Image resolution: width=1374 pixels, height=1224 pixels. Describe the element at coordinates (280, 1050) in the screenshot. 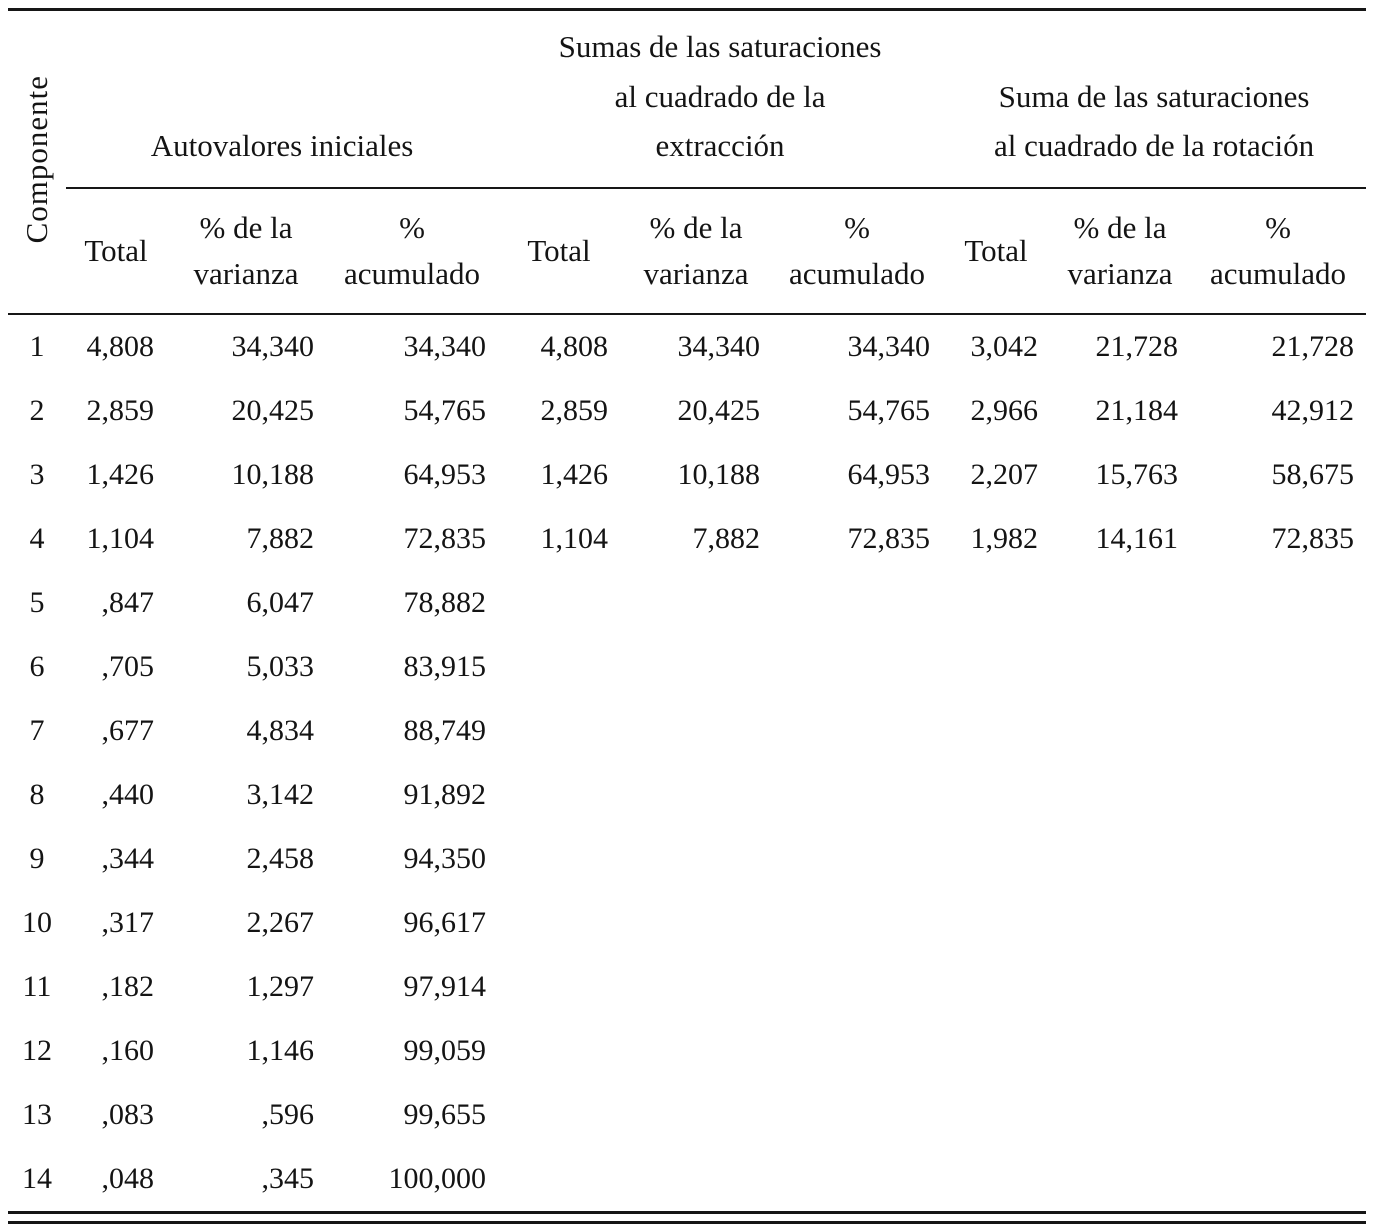

I see `value-cell: 1,146` at that location.